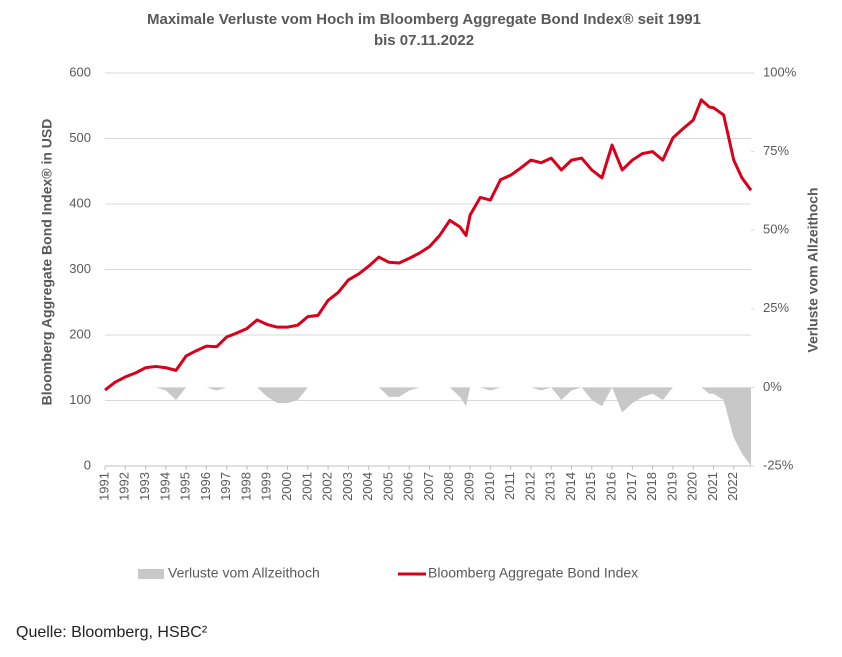 This screenshot has height=657, width=842. Describe the element at coordinates (712, 486) in the screenshot. I see `x-tick-label: 2021` at that location.